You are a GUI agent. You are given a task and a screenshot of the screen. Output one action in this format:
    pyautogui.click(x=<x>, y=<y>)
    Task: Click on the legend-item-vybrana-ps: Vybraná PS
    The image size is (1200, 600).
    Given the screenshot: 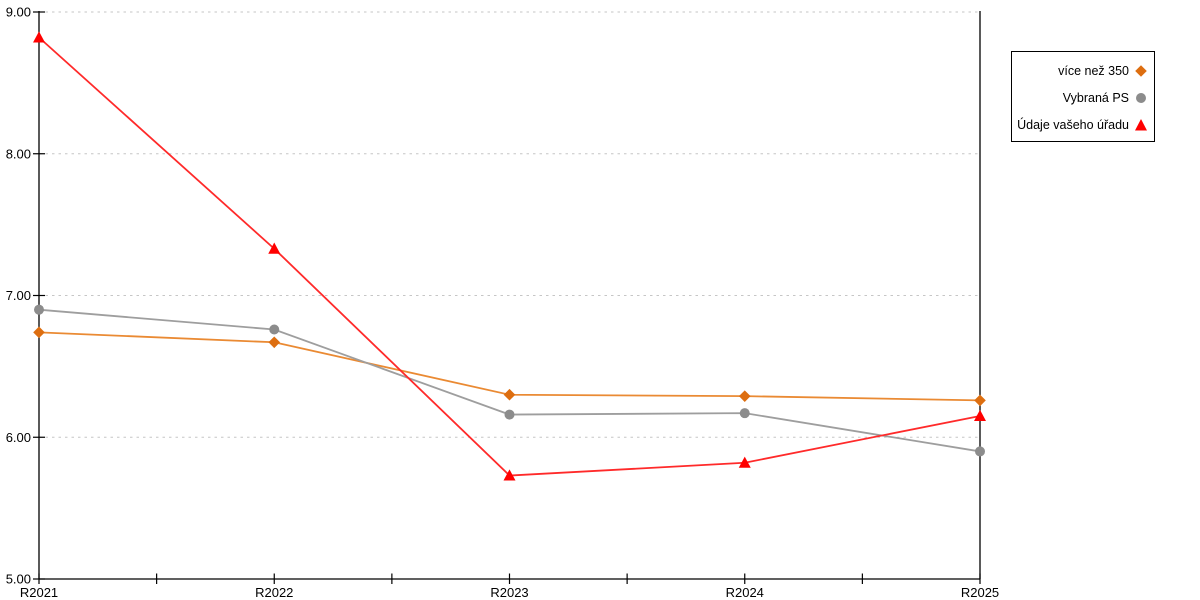 What is the action you would take?
    pyautogui.click(x=1083, y=97)
    